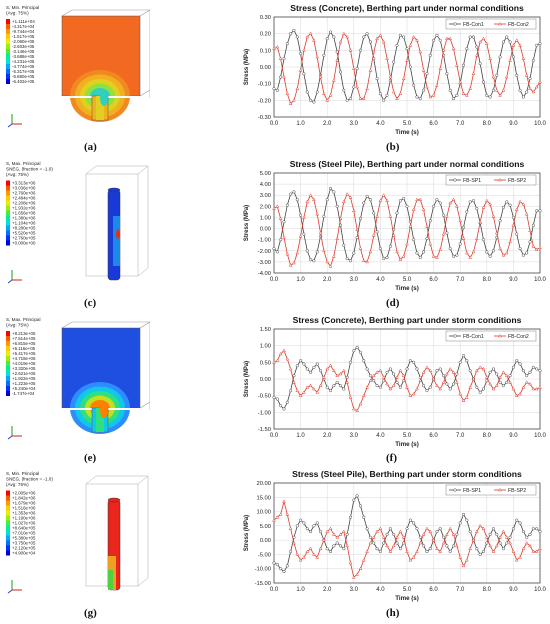  I want to click on x-tick-label: 8.0, so click(487, 590).